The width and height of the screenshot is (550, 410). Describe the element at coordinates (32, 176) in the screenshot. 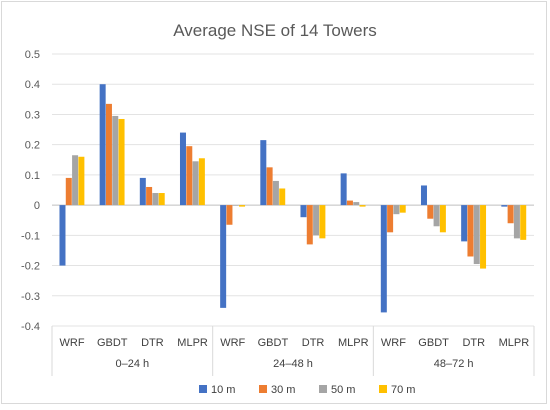

I see `y-tick-label: 0.1` at that location.